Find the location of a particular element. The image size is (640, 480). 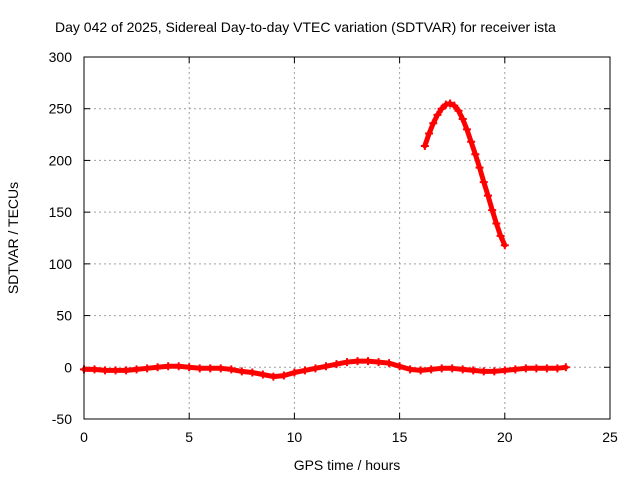

y-tick-label: 0 is located at coordinates (68, 367).